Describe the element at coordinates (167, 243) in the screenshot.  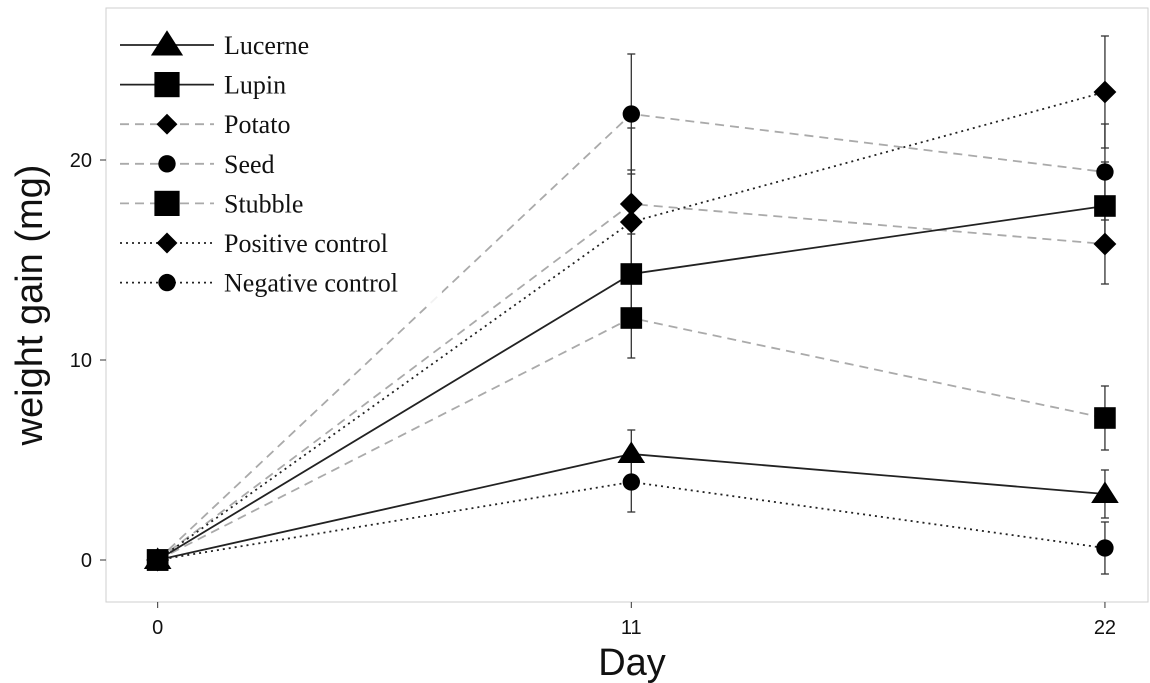
I see `legend-marker-positive-control` at that location.